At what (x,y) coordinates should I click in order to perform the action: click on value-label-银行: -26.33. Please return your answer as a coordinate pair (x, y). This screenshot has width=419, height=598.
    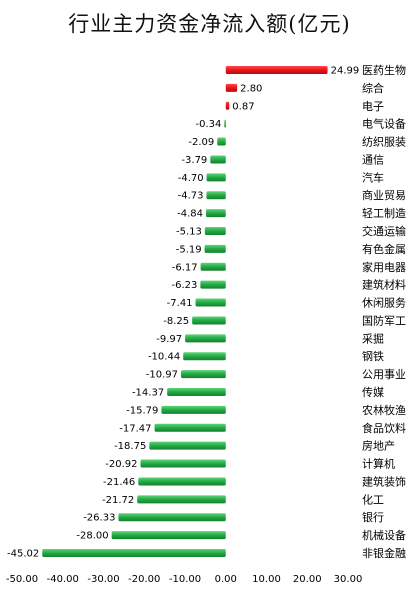
    Looking at the image, I should click on (99, 518).